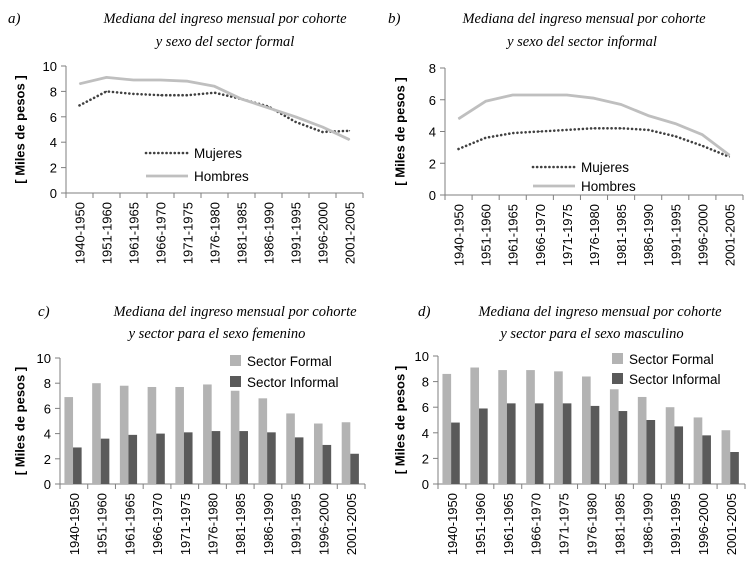 The height and width of the screenshot is (578, 750). Describe the element at coordinates (50, 66) in the screenshot. I see `y-tick-label: 10` at that location.